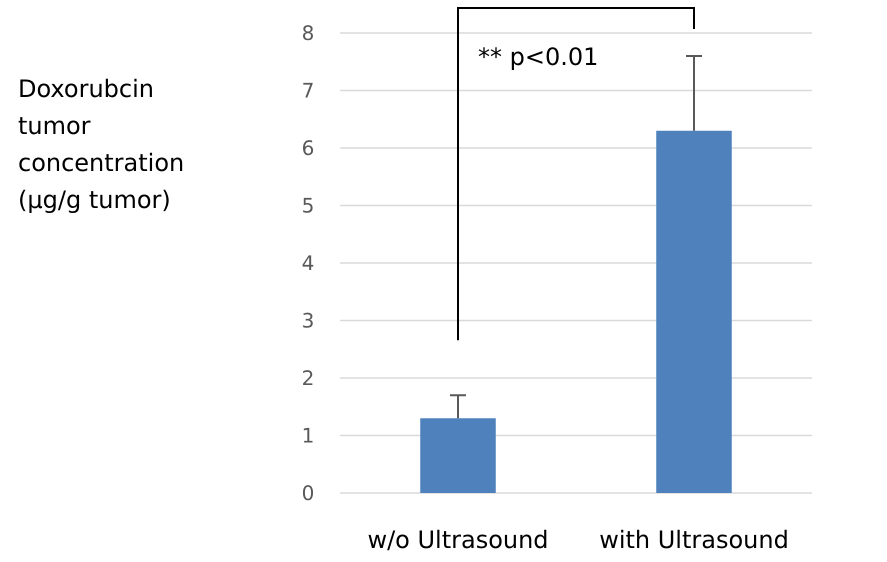 The width and height of the screenshot is (887, 562). Describe the element at coordinates (458, 540) in the screenshot. I see `x-tick-label: w/o Ultrasound` at that location.